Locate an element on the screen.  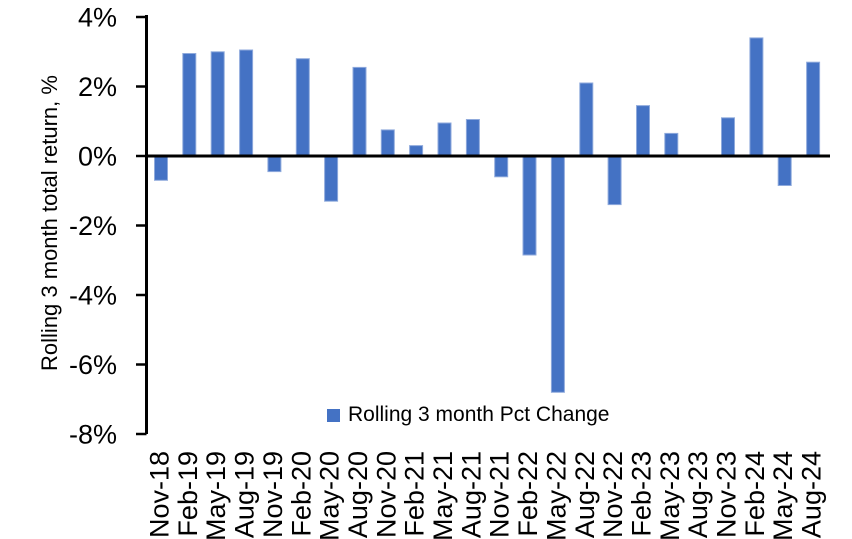
legend: Rolling 3 month Pct Change is located at coordinates (468, 415).